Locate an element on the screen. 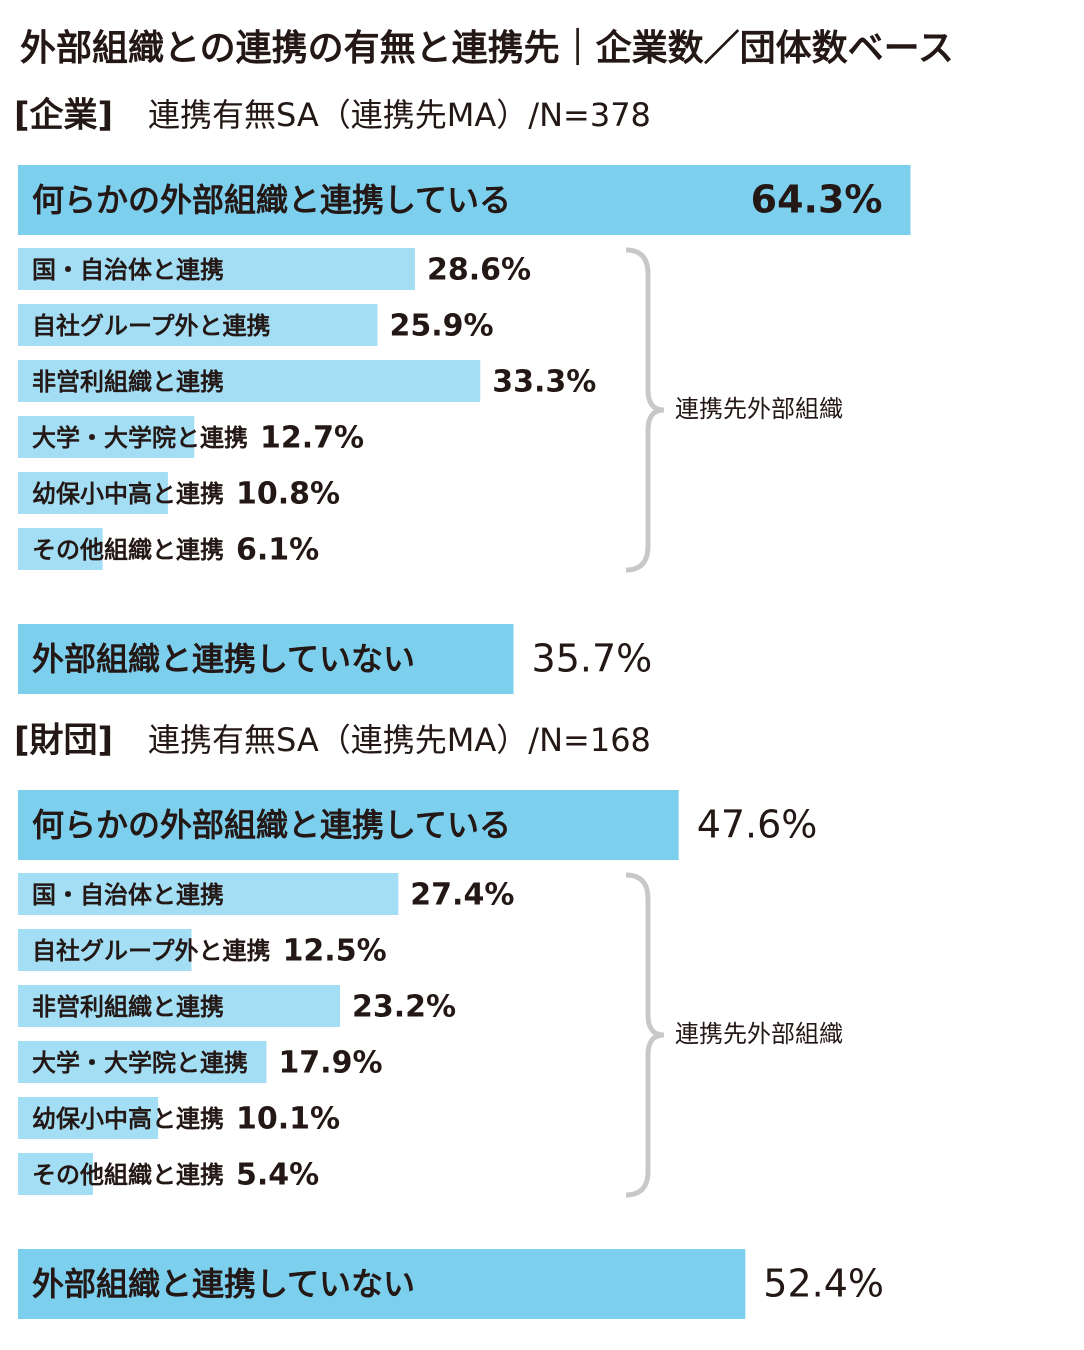  value-label: 12.5% is located at coordinates (335, 951).